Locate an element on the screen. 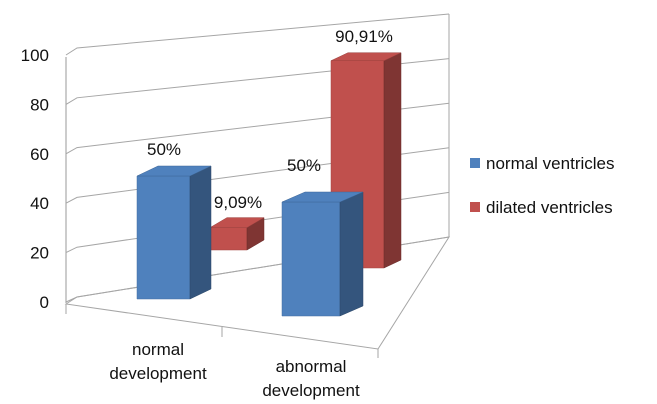 Image resolution: width=657 pixels, height=404 pixels. legend-label: normal ventricles is located at coordinates (550, 163).